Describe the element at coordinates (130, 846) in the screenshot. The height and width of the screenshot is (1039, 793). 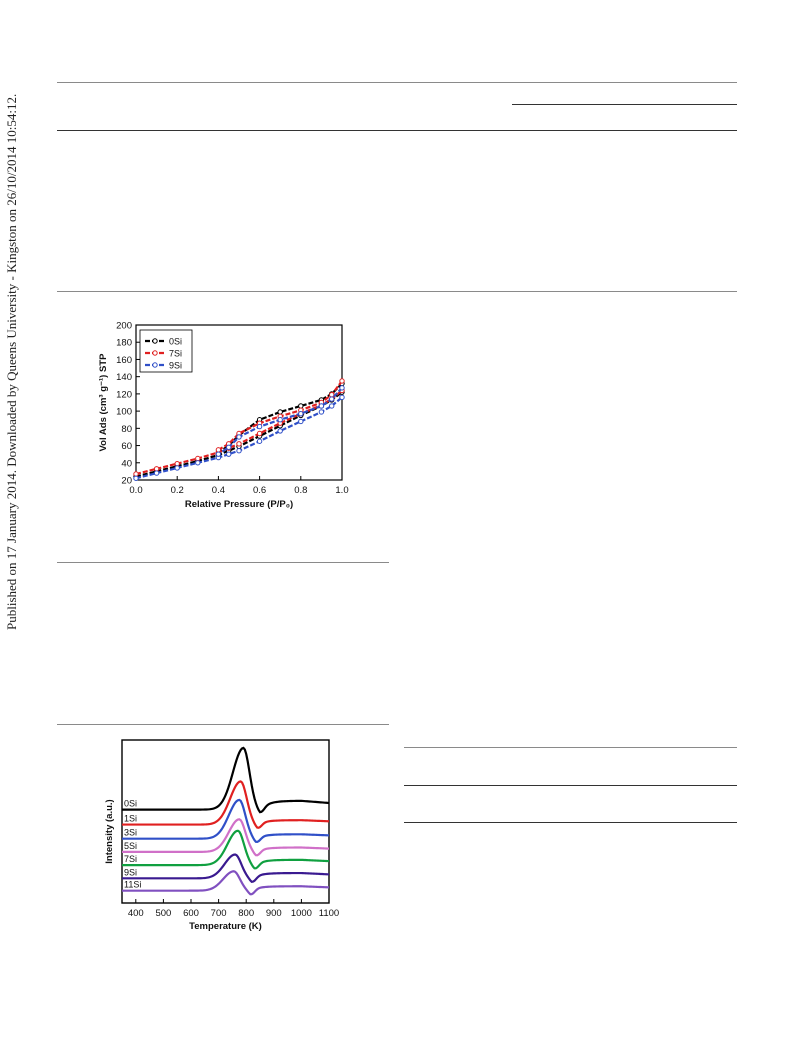
I see `series-label: 5Si` at that location.